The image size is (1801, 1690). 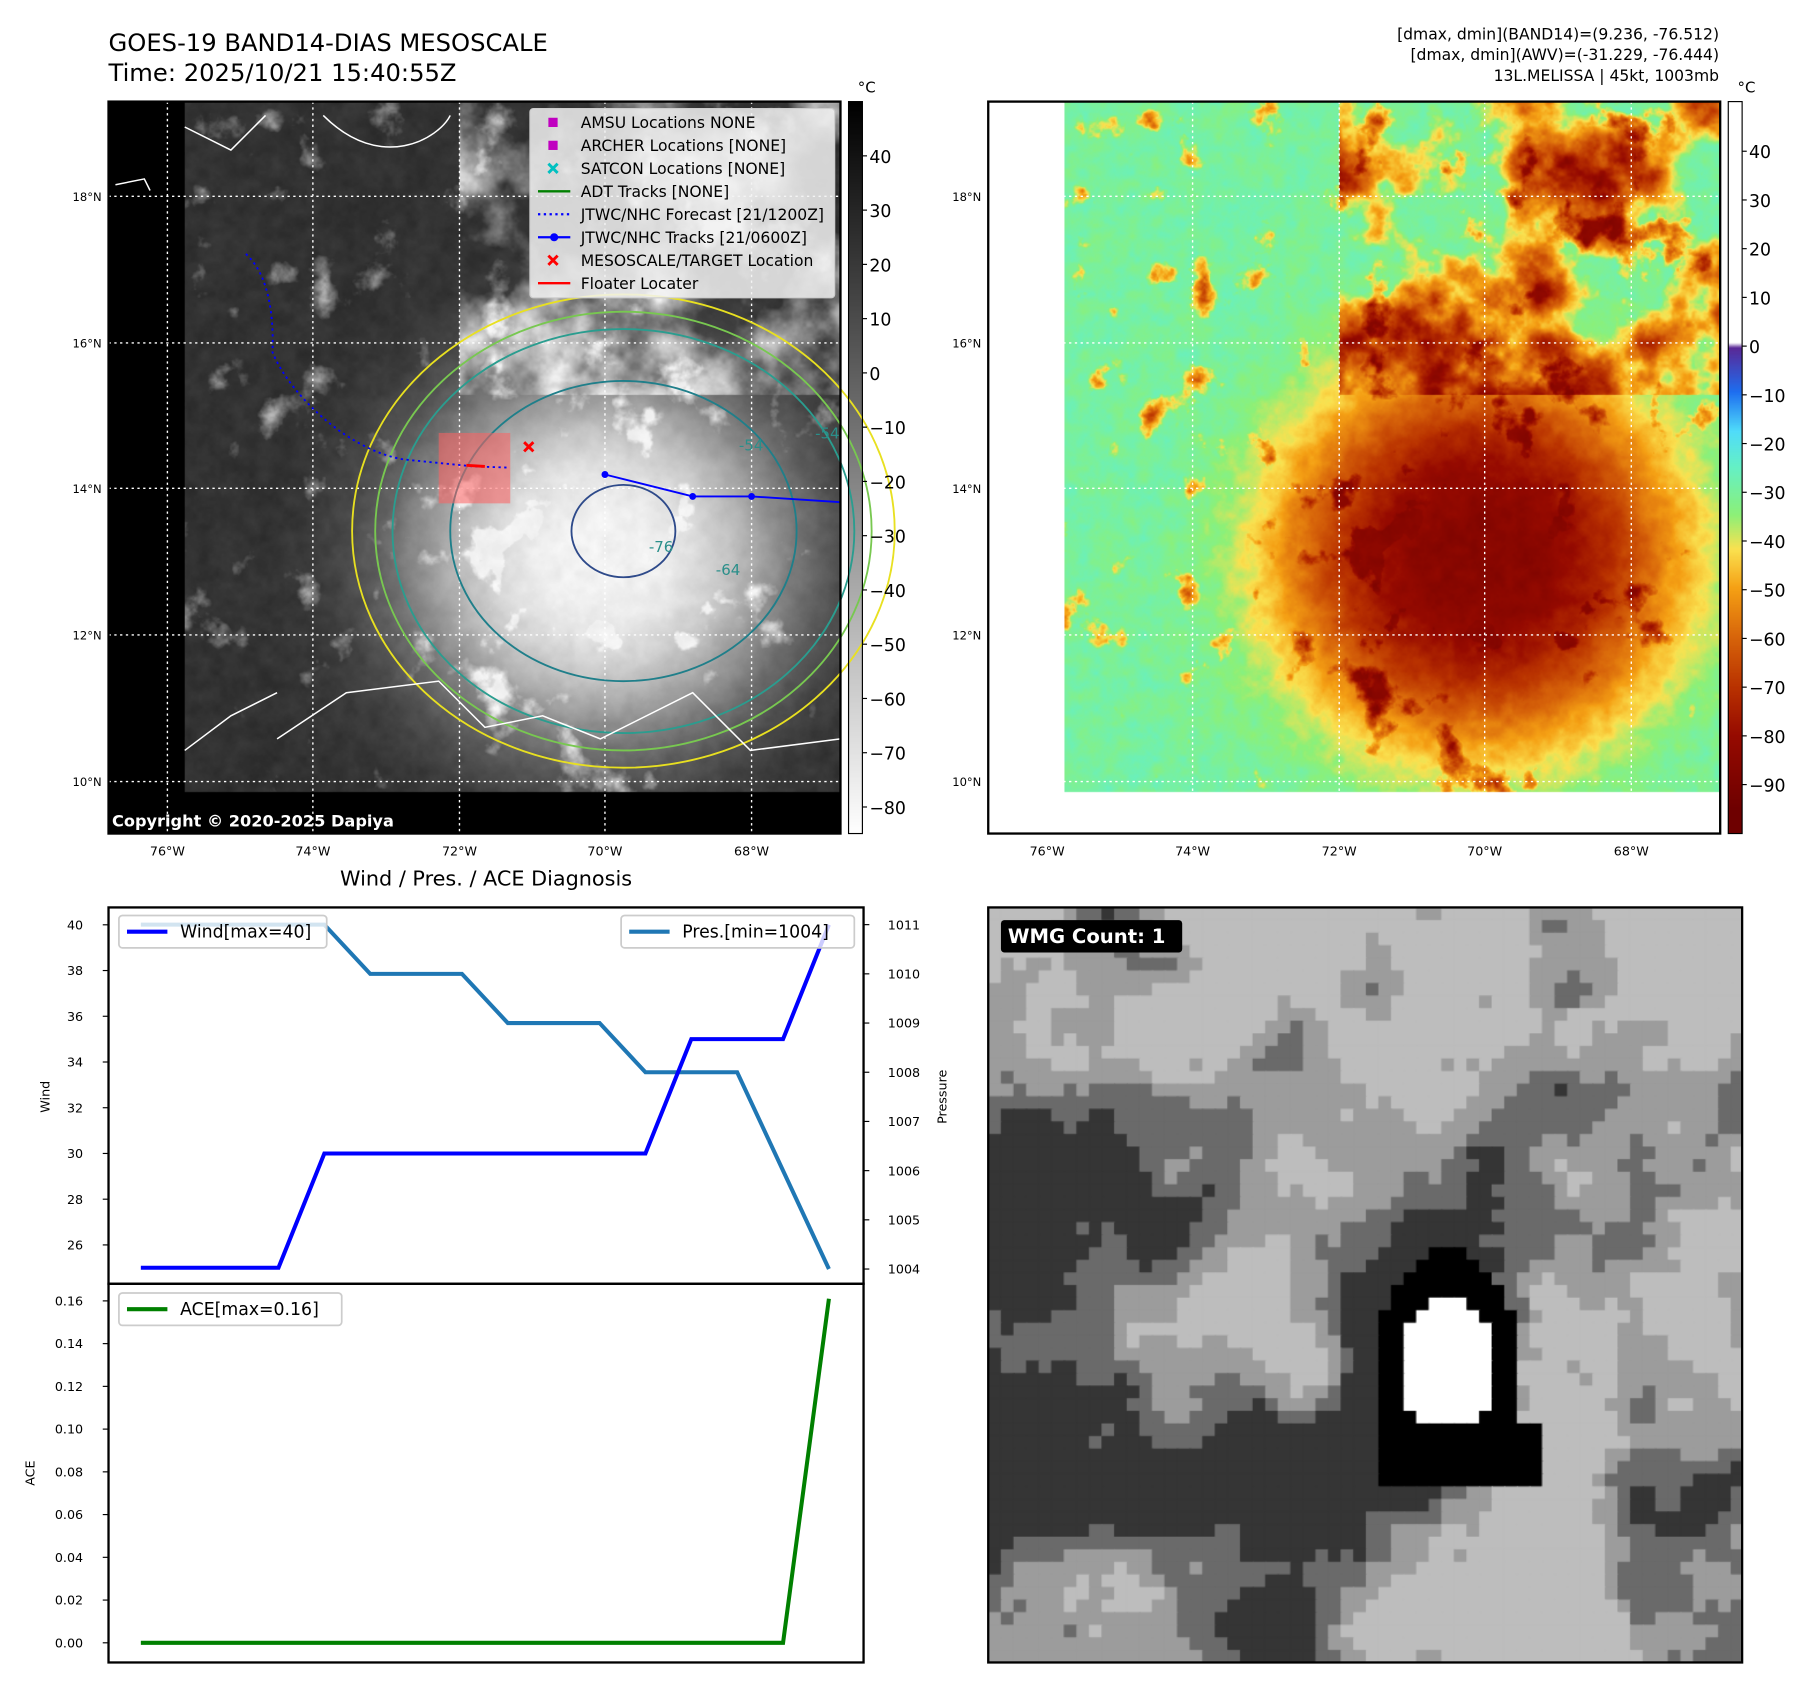 I want to click on colorbar2-tick-label: −90, so click(x=1767, y=787).